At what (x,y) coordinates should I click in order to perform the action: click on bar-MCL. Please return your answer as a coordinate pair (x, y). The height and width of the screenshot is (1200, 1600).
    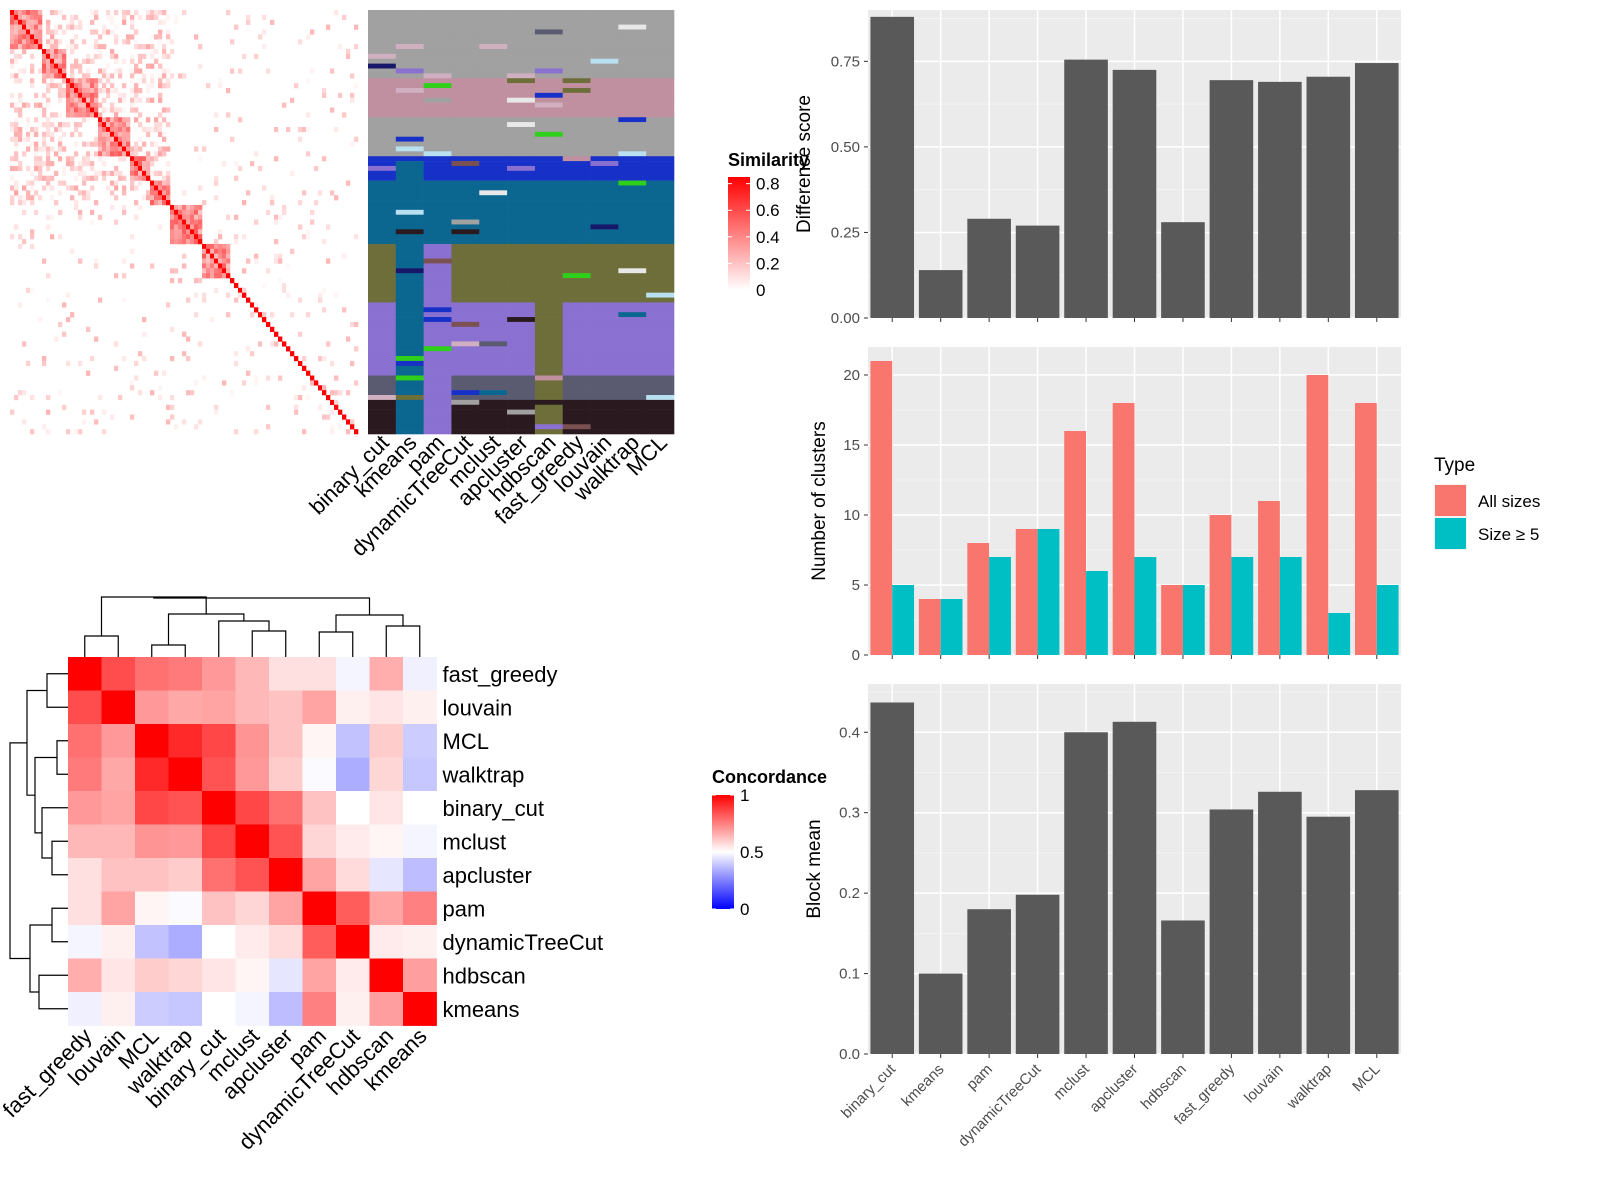
    Looking at the image, I should click on (1376, 922).